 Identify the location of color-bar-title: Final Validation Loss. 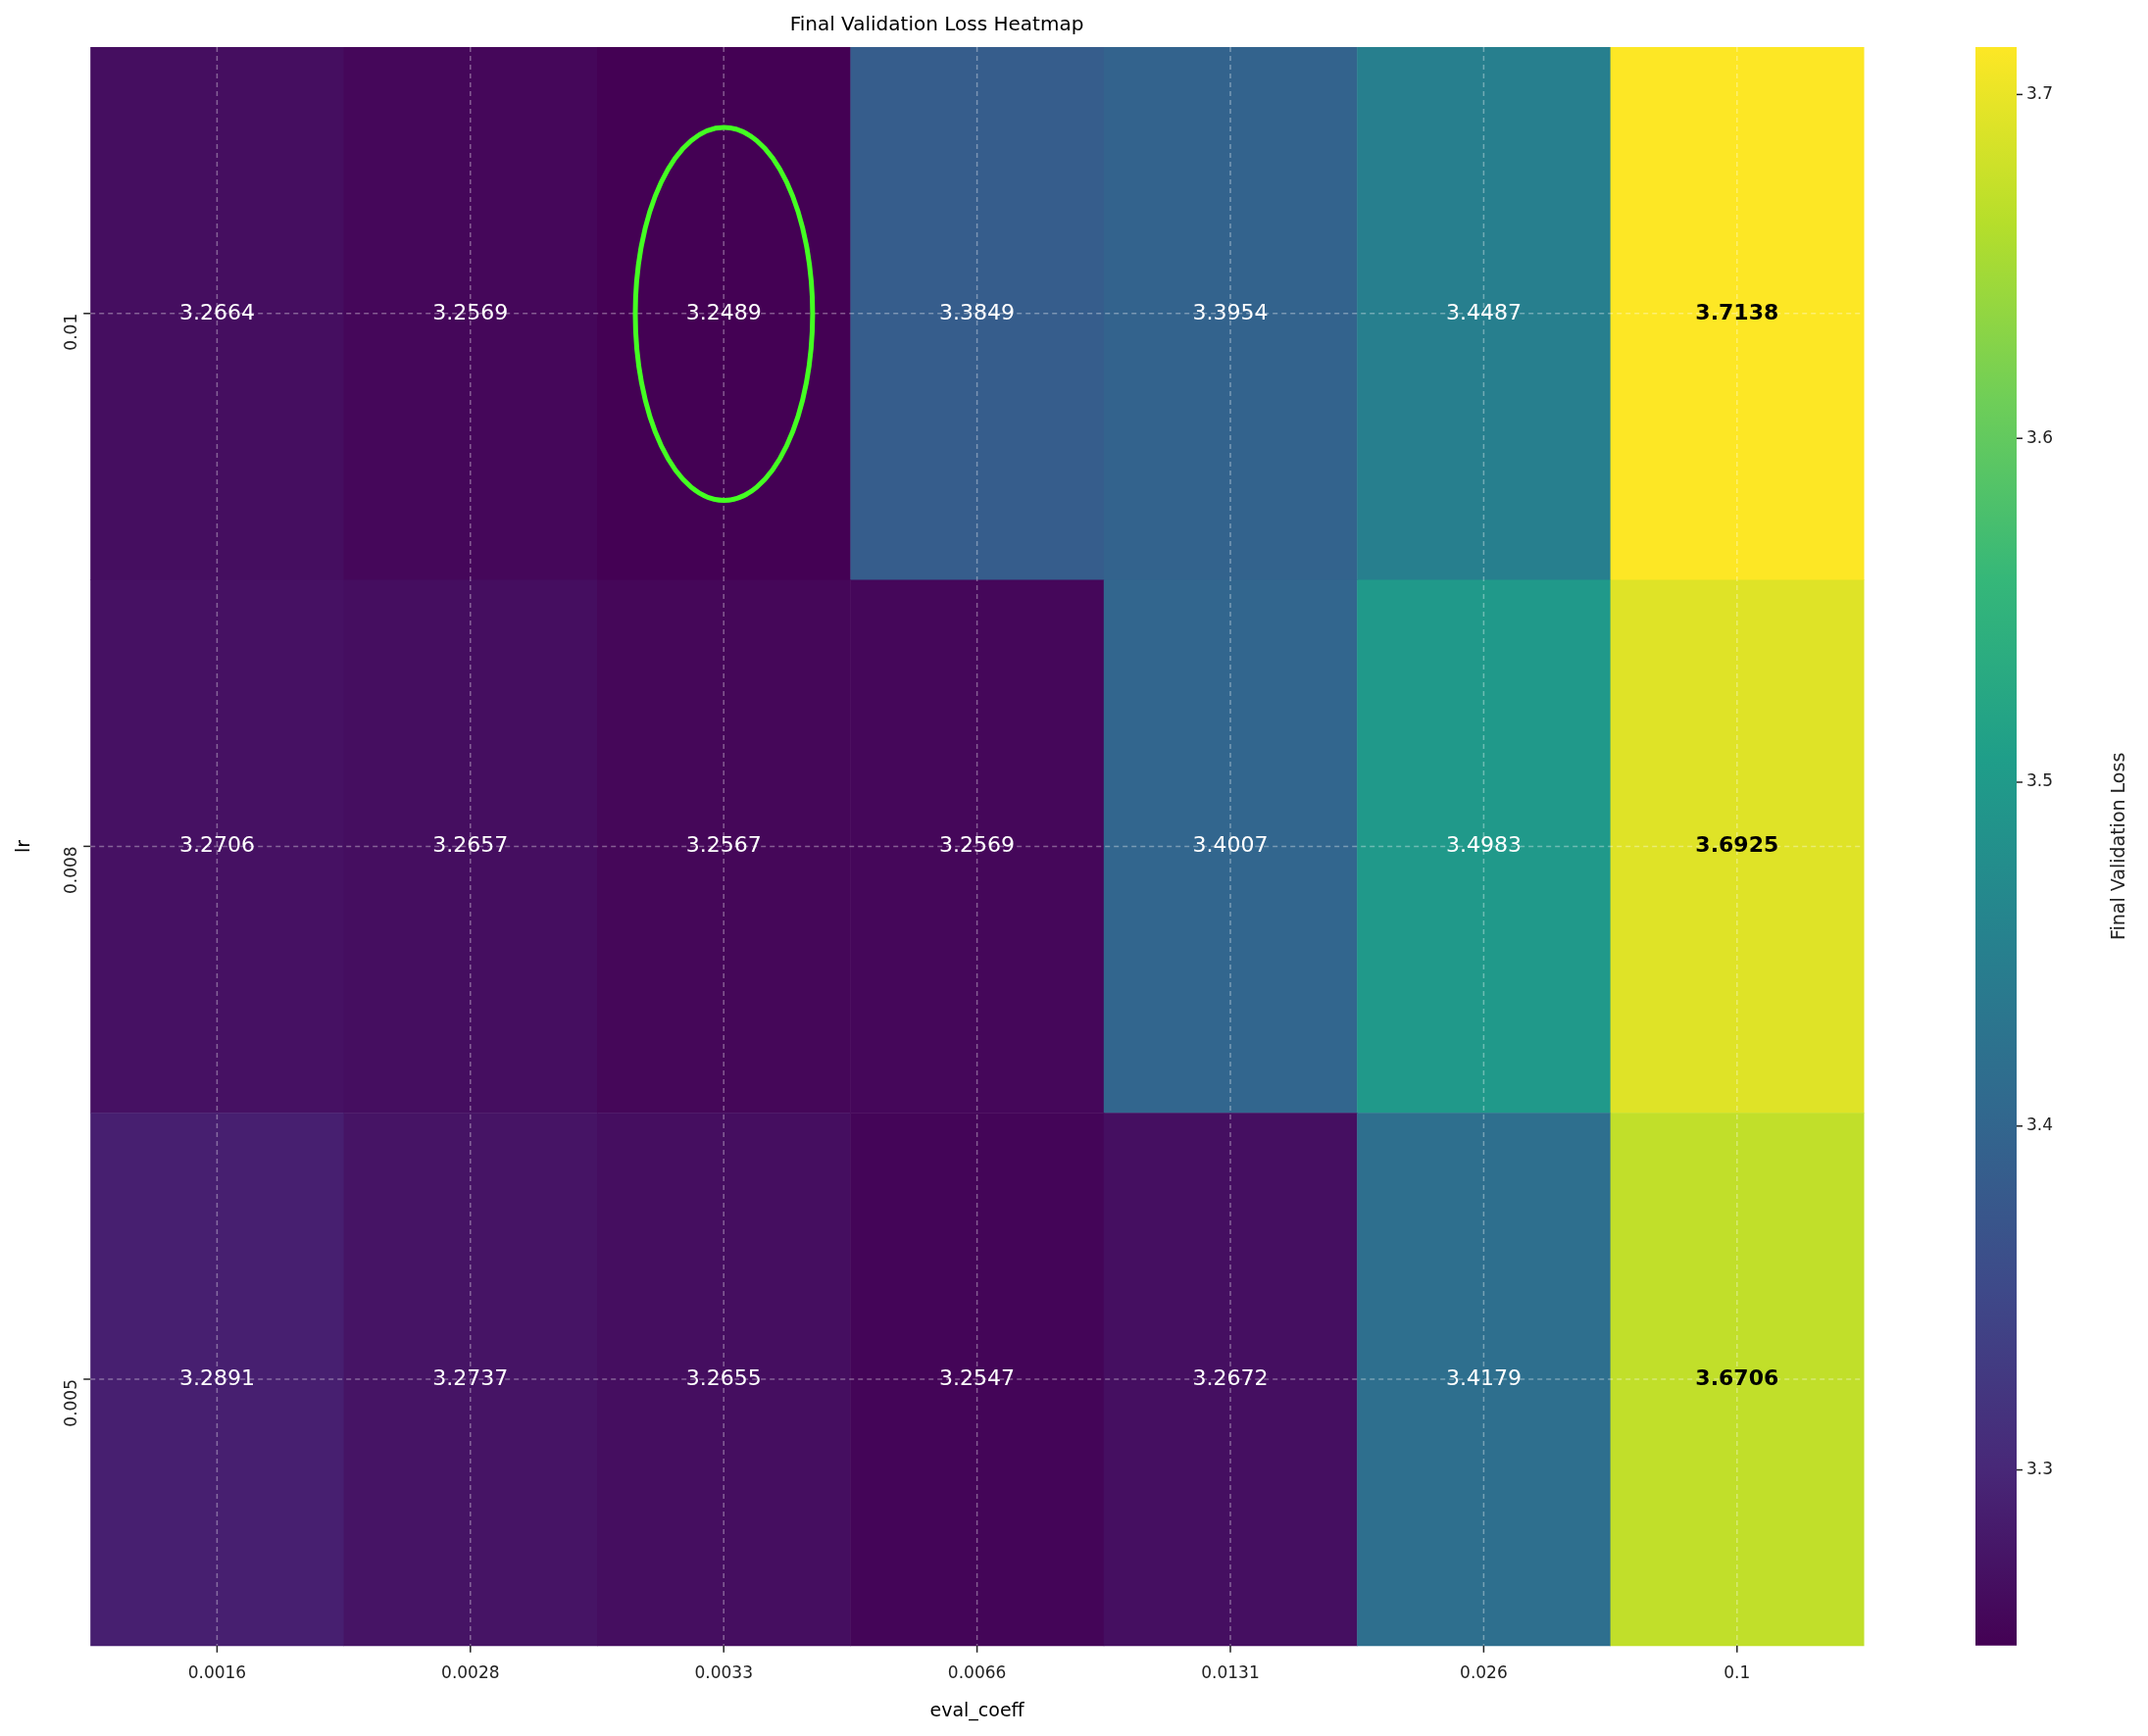
(2117, 847).